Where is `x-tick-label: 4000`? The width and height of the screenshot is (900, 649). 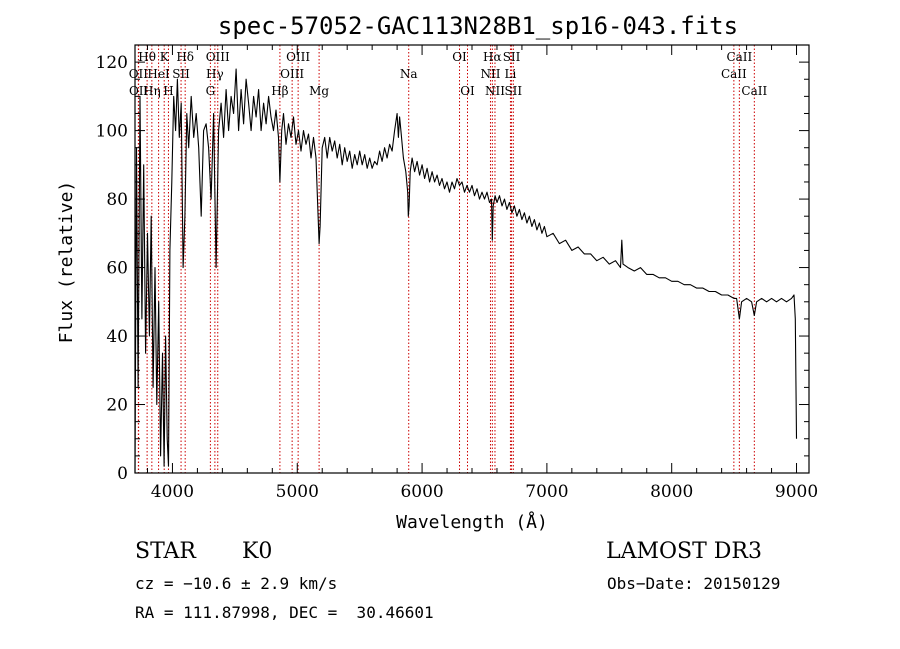 x-tick-label: 4000 is located at coordinates (172, 492).